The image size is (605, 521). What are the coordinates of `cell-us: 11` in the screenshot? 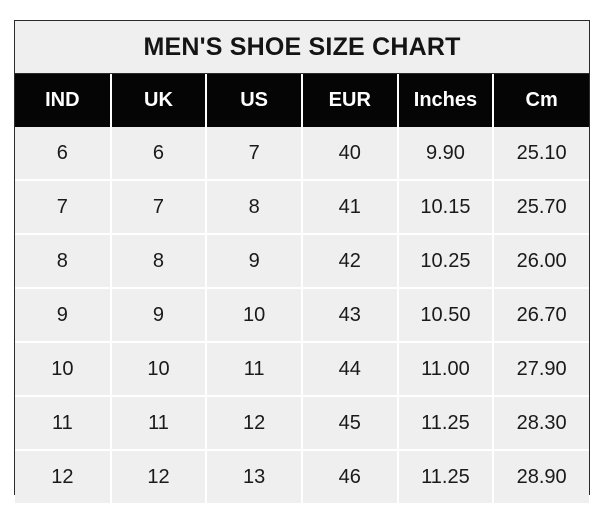 It's located at (254, 369).